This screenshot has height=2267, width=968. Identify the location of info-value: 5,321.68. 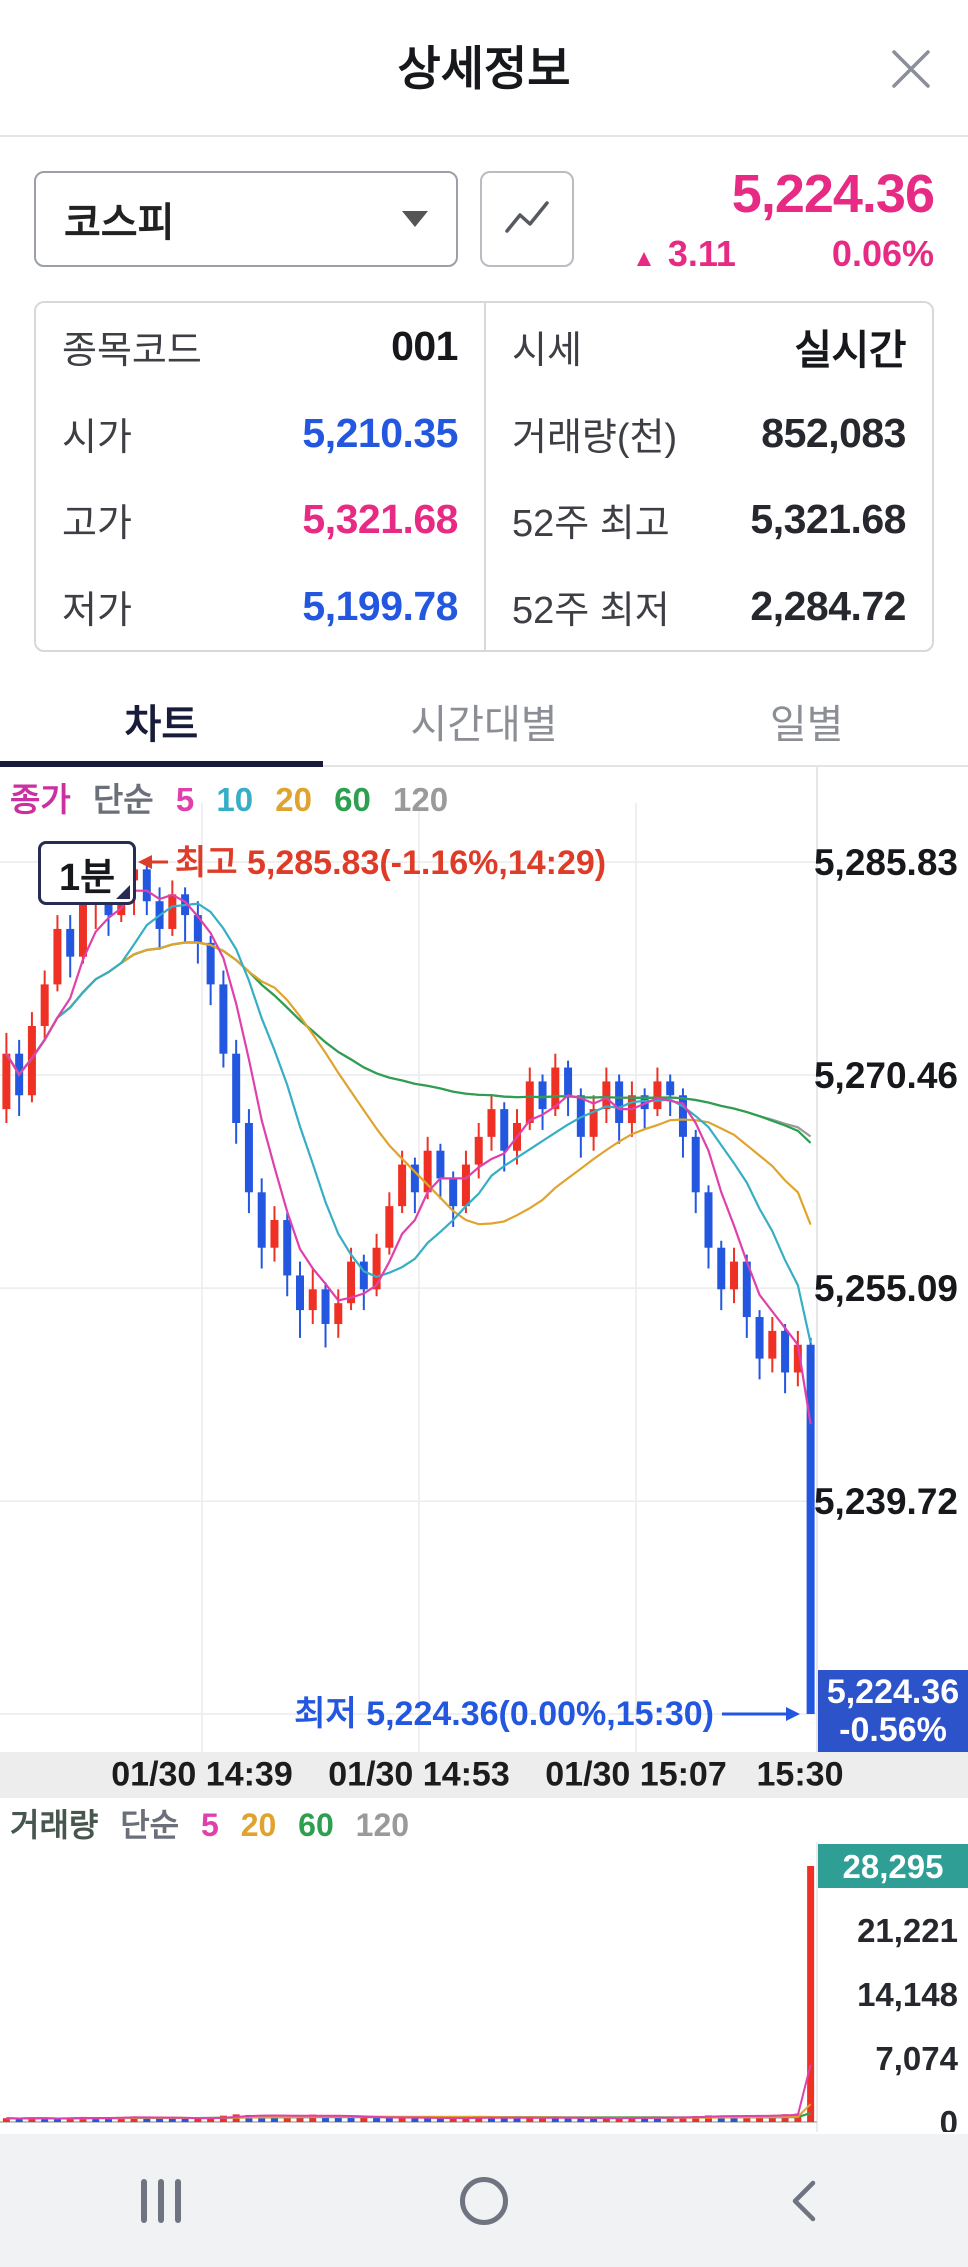
(828, 519).